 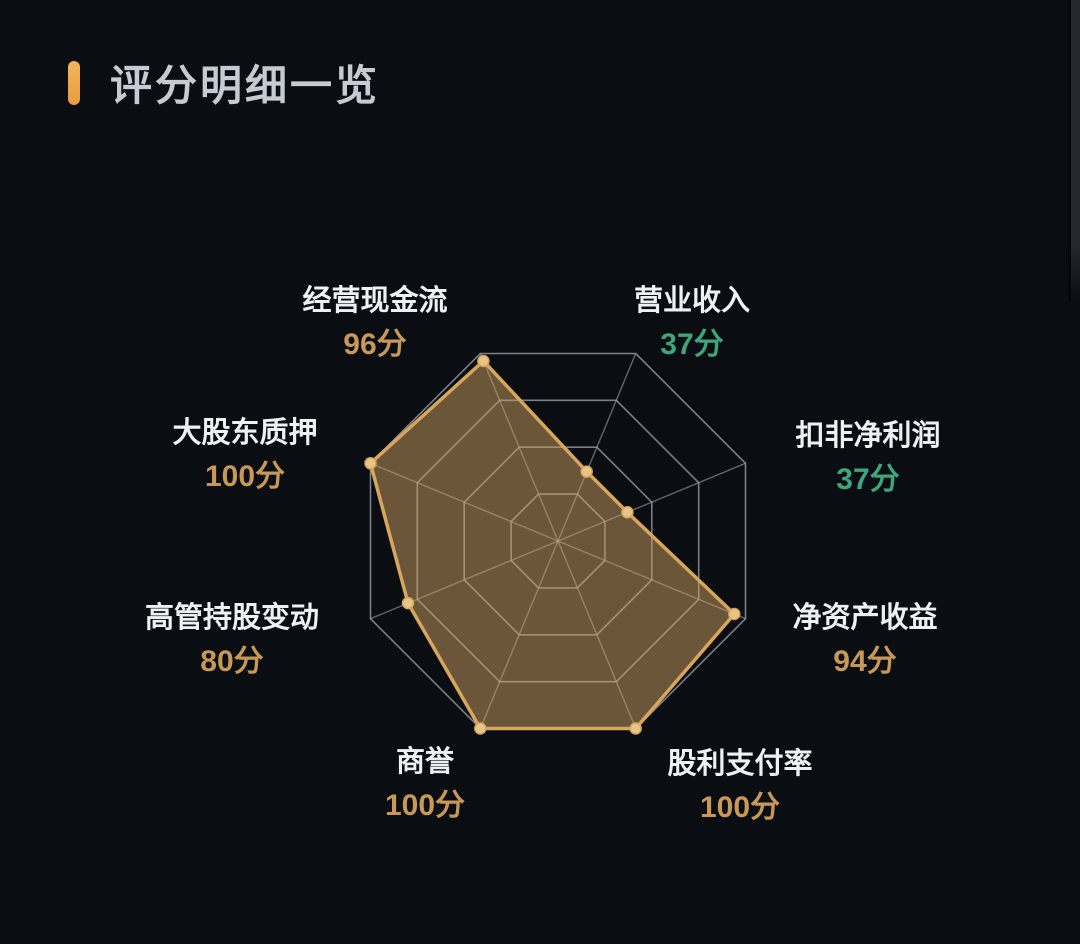 I want to click on radar-axis-name: 营业收入, so click(x=692, y=301).